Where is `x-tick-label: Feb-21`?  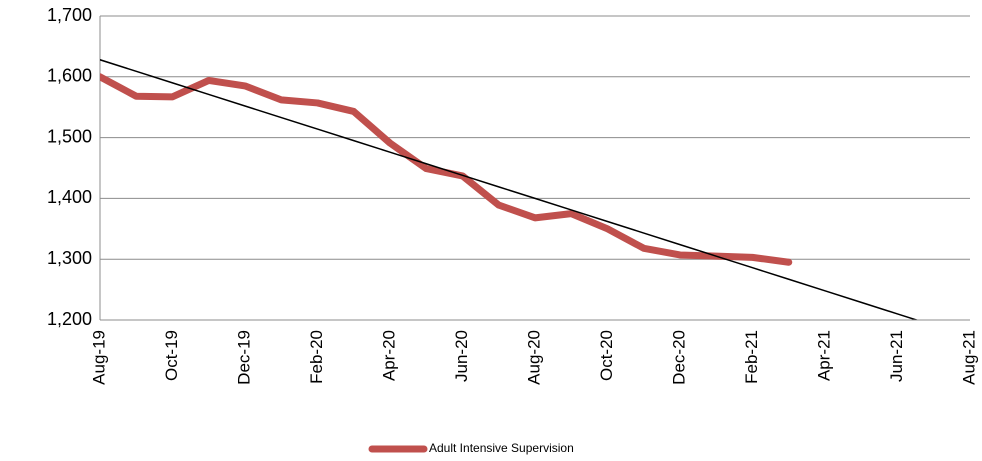
x-tick-label: Feb-21 is located at coordinates (751, 357).